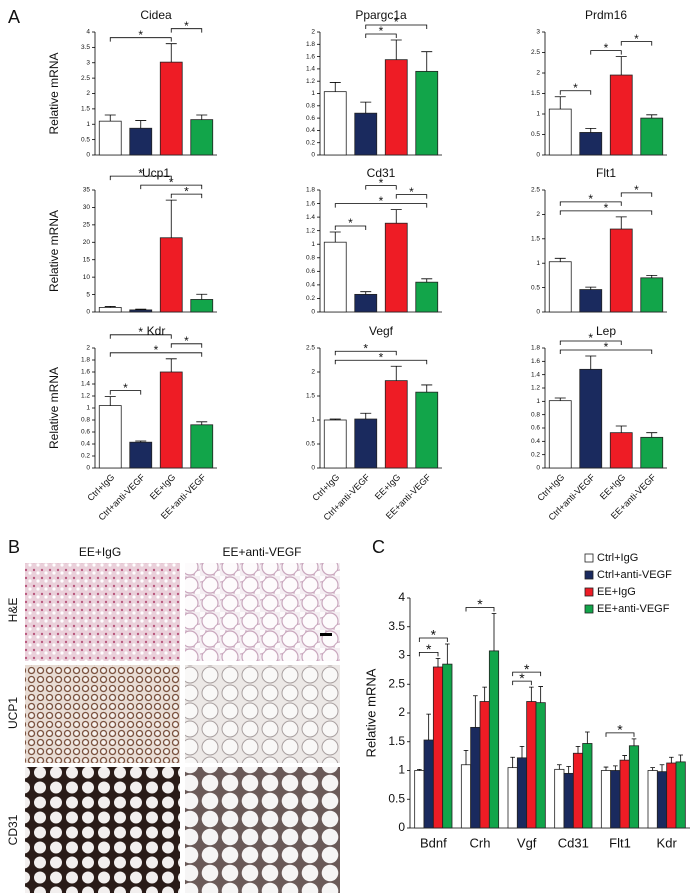  Describe the element at coordinates (401, 655) in the screenshot. I see `y-tick-label: 3` at that location.